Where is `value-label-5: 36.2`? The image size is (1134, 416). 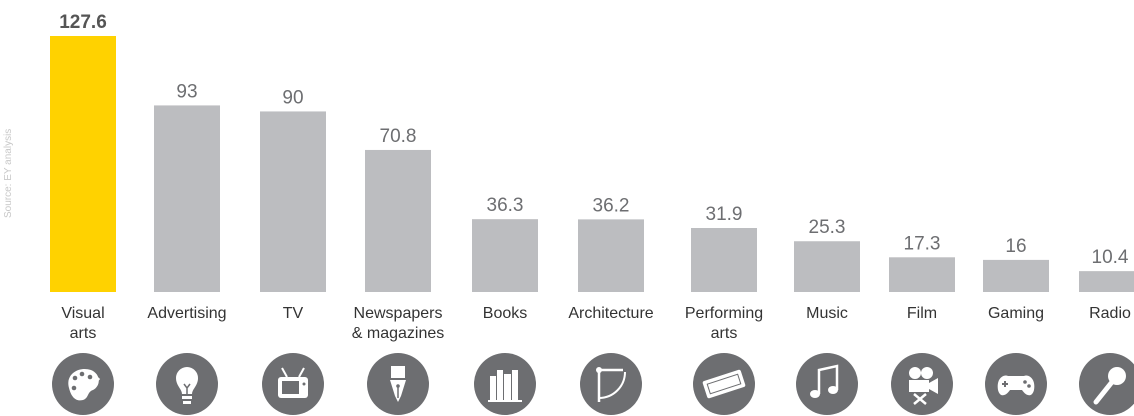 value-label-5: 36.2 is located at coordinates (611, 205).